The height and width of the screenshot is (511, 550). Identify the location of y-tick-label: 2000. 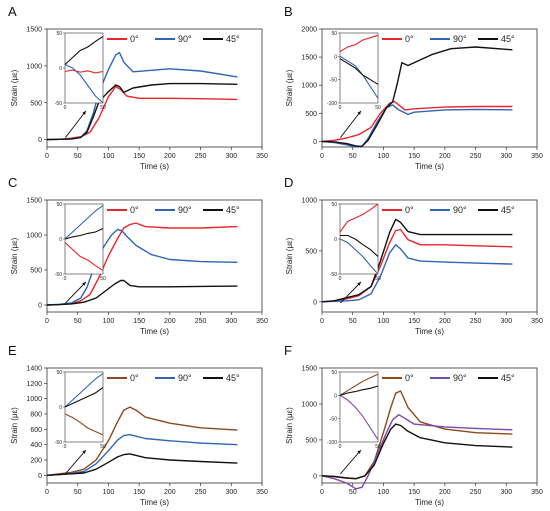
(309, 30).